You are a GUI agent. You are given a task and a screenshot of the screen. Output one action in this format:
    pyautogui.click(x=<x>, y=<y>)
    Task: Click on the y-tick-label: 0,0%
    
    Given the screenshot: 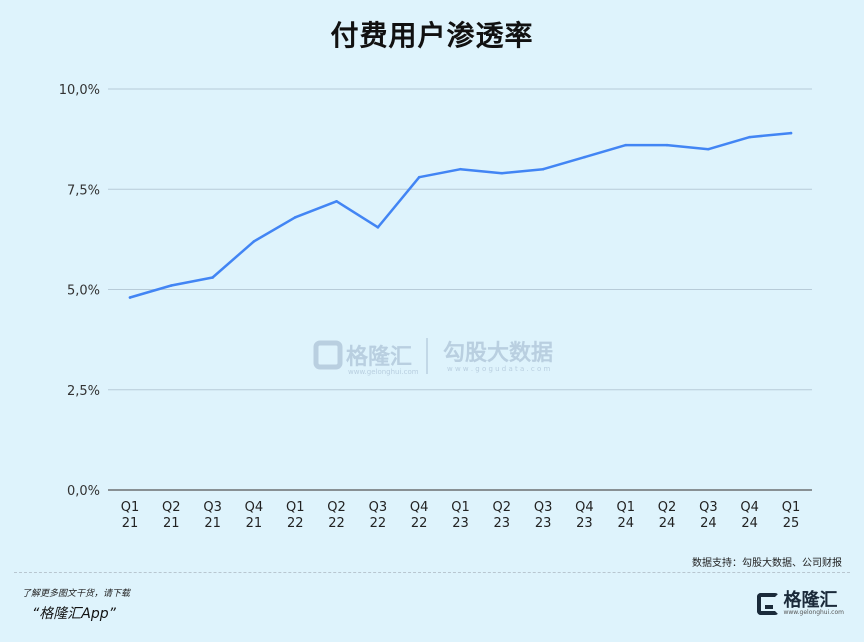 What is the action you would take?
    pyautogui.click(x=83, y=491)
    